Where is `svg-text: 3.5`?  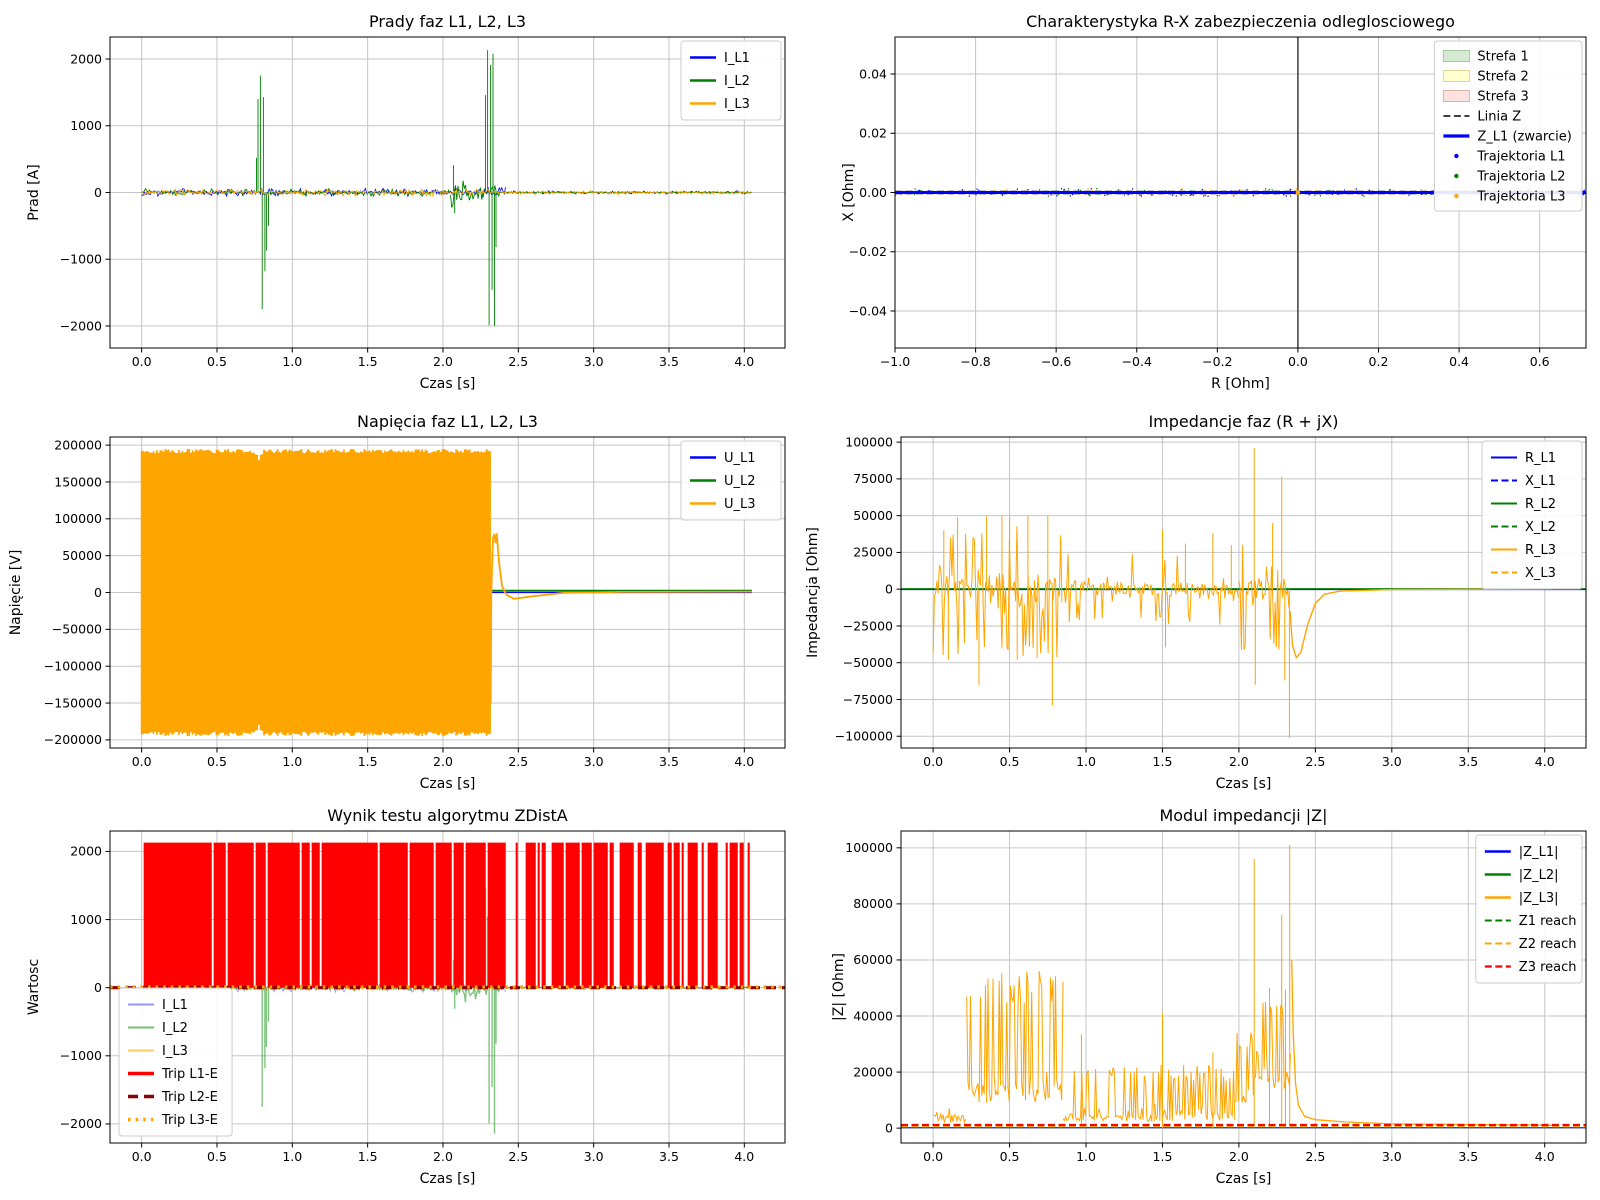
svg-text: 3.5 is located at coordinates (1468, 761).